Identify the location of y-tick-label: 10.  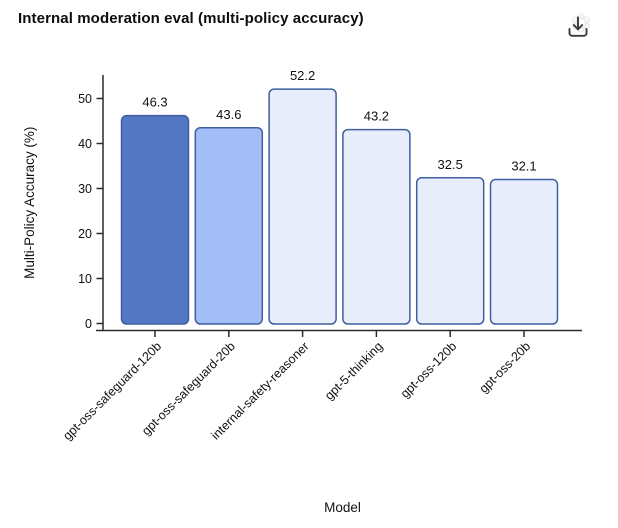
(85, 279).